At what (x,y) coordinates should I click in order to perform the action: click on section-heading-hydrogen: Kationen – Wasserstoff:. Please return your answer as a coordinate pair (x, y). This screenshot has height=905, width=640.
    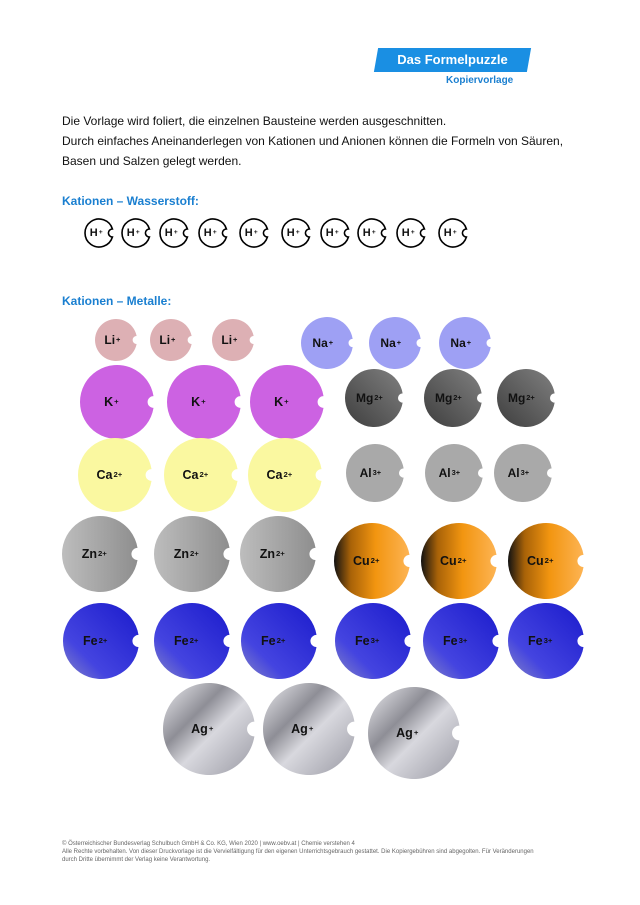
    Looking at the image, I should click on (130, 201).